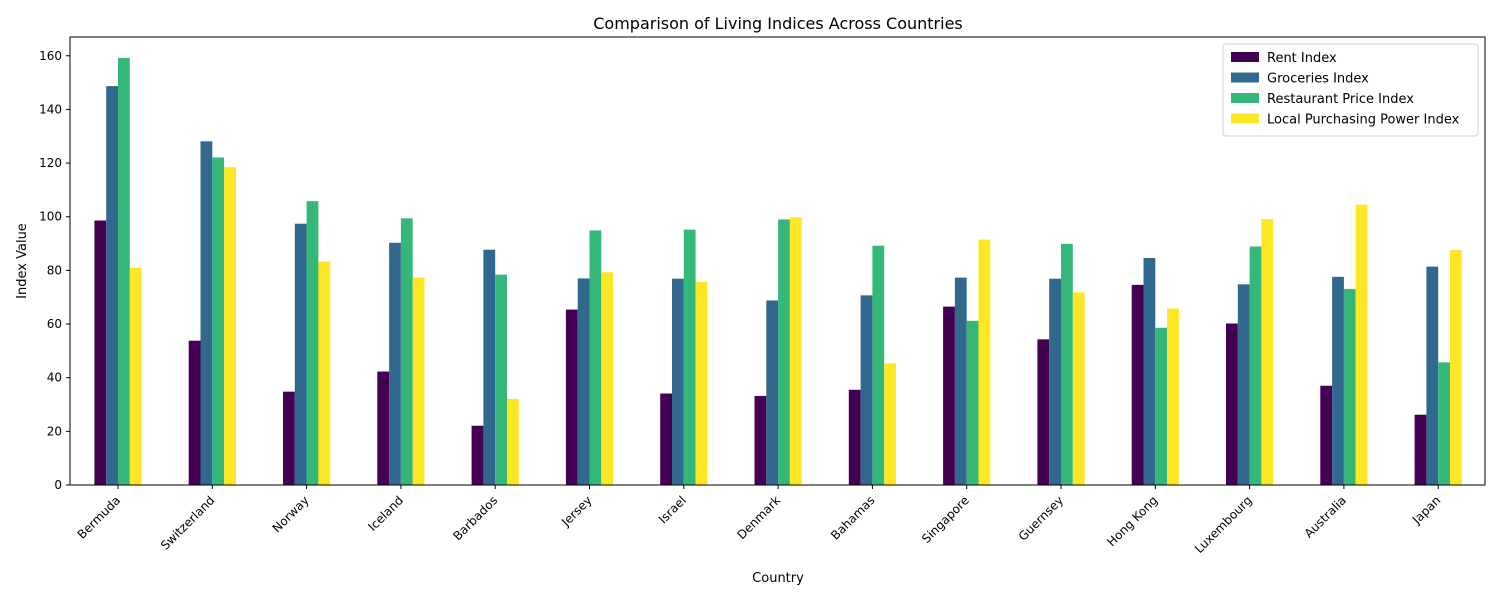 The height and width of the screenshot is (600, 1500). Describe the element at coordinates (972, 402) in the screenshot. I see `bar-restaurant-price-index-singapore` at that location.